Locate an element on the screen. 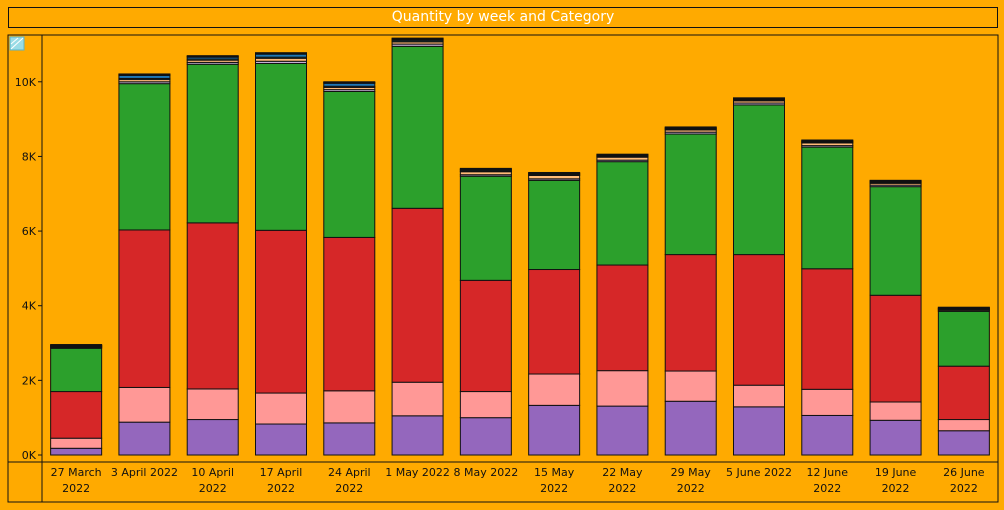 The image size is (1004, 510). y-tick-label: 8K is located at coordinates (29, 156).